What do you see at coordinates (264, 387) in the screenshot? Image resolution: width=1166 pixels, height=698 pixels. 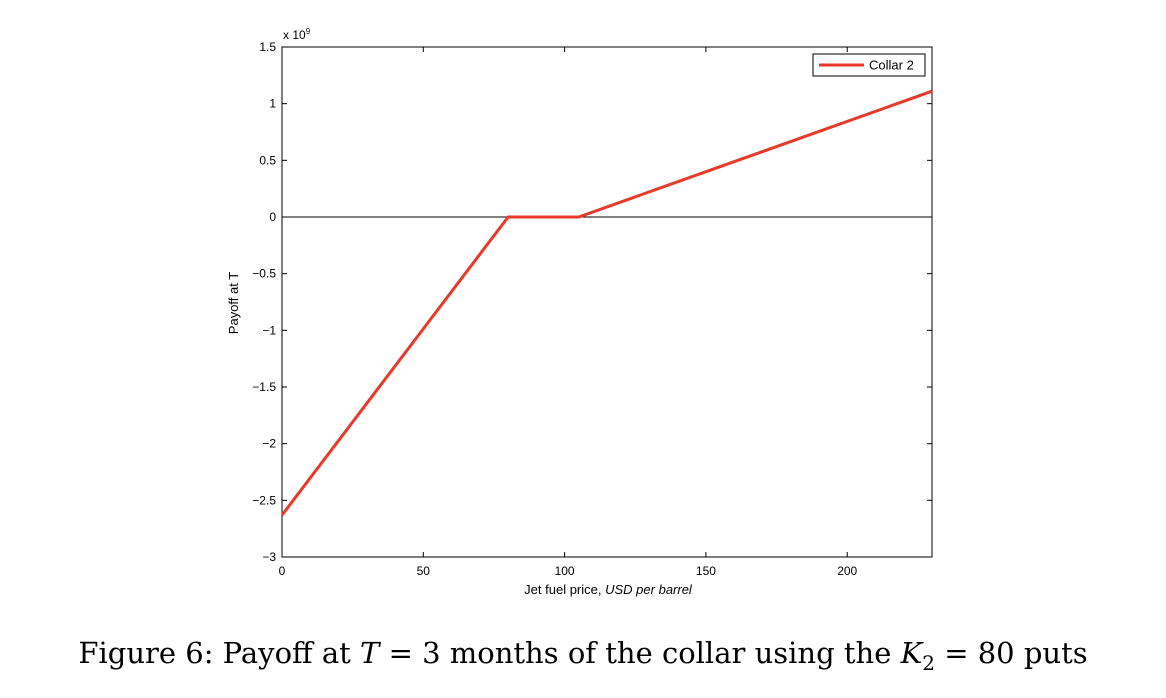 I see `y-tick-label: −1.5` at bounding box center [264, 387].